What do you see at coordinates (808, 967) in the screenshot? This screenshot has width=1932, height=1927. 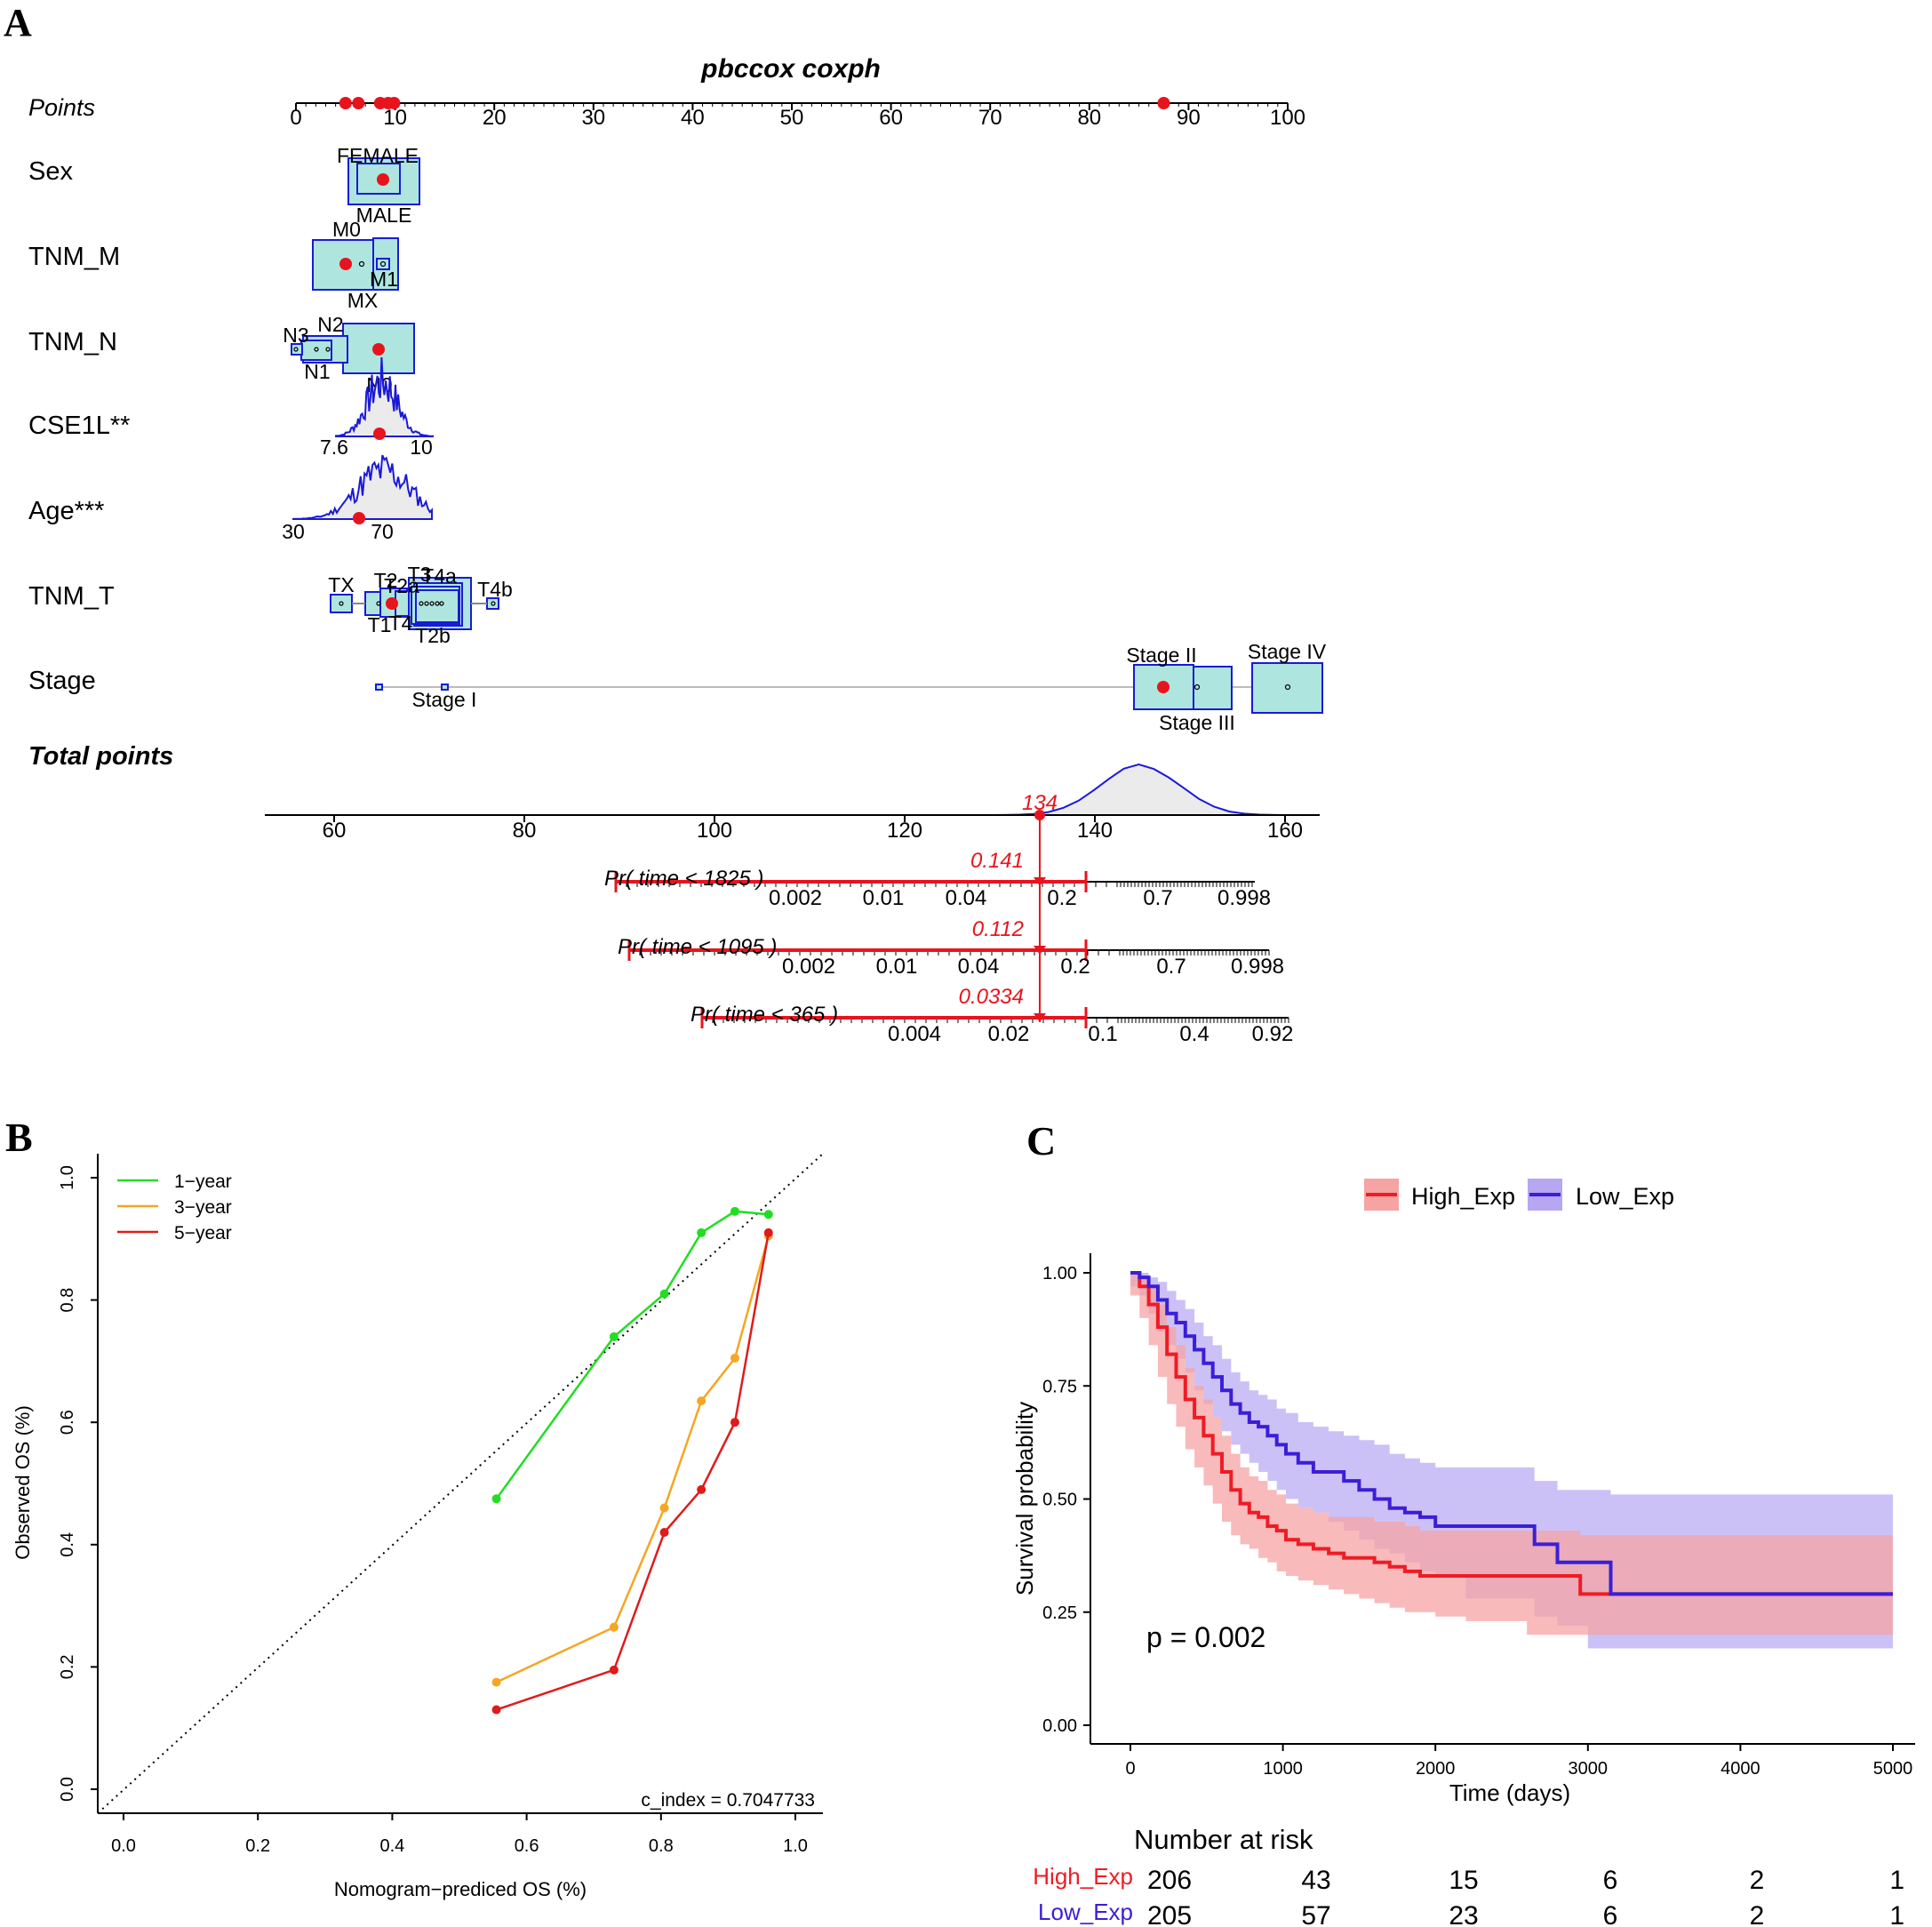 I see `prob-tick-label: 0.002` at bounding box center [808, 967].